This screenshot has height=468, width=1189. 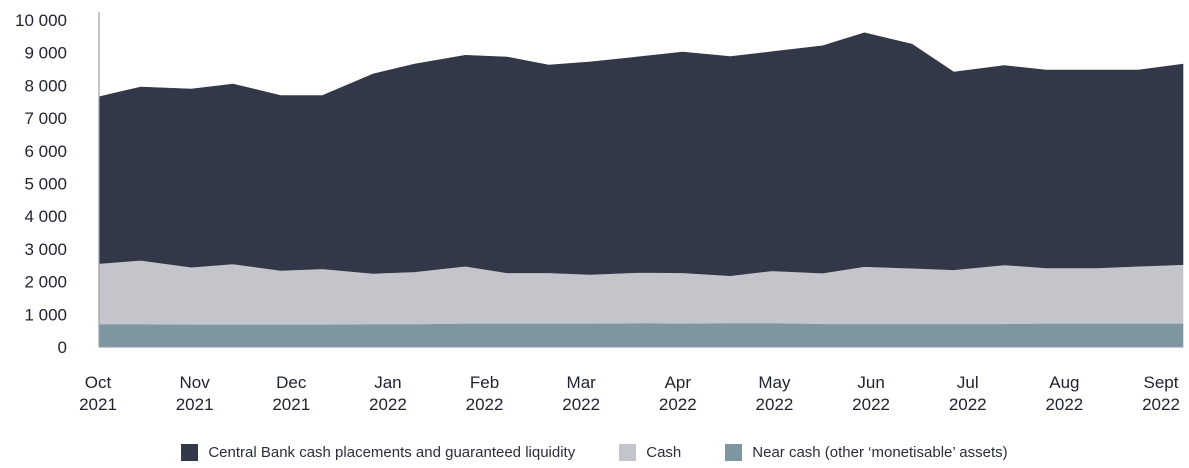 I want to click on x-tick-label-month: Dec, so click(x=291, y=382).